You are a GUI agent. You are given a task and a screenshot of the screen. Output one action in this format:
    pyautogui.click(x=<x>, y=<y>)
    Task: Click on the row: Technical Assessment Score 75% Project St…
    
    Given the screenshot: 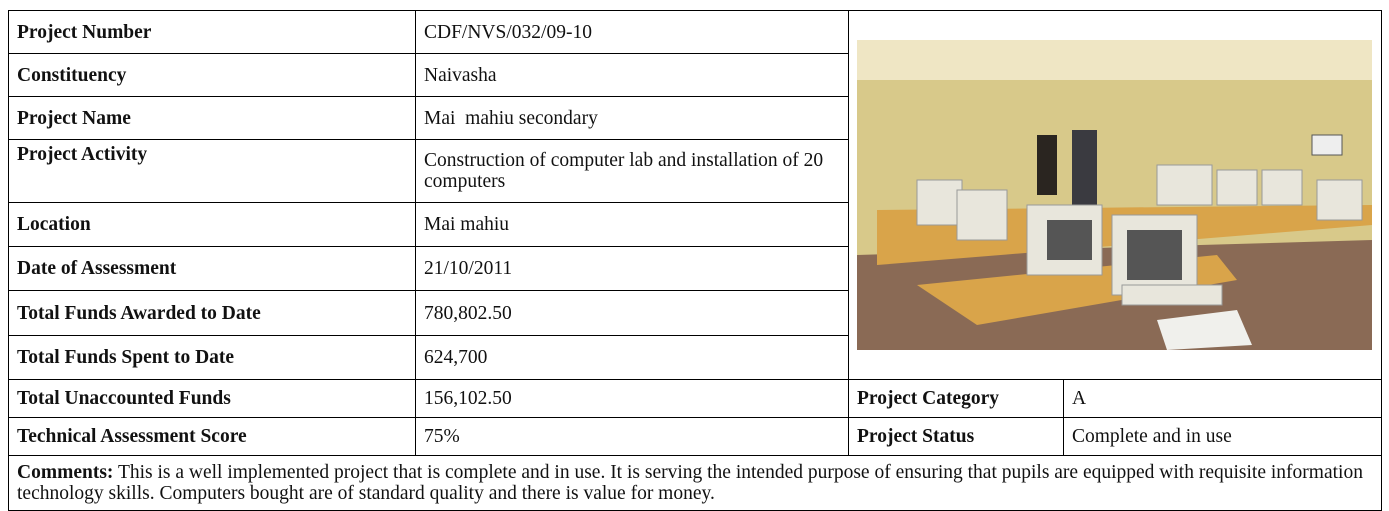 What is the action you would take?
    pyautogui.click(x=695, y=436)
    